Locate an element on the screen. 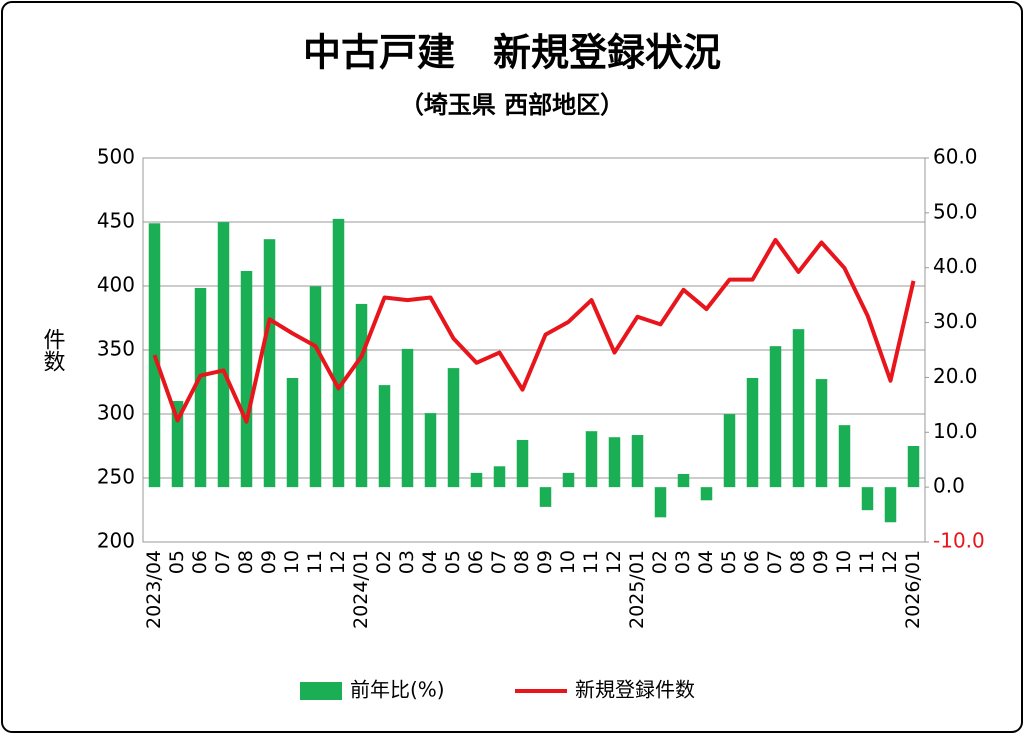 This screenshot has width=1024, height=738. y-tick-label: 250 is located at coordinates (116, 477).